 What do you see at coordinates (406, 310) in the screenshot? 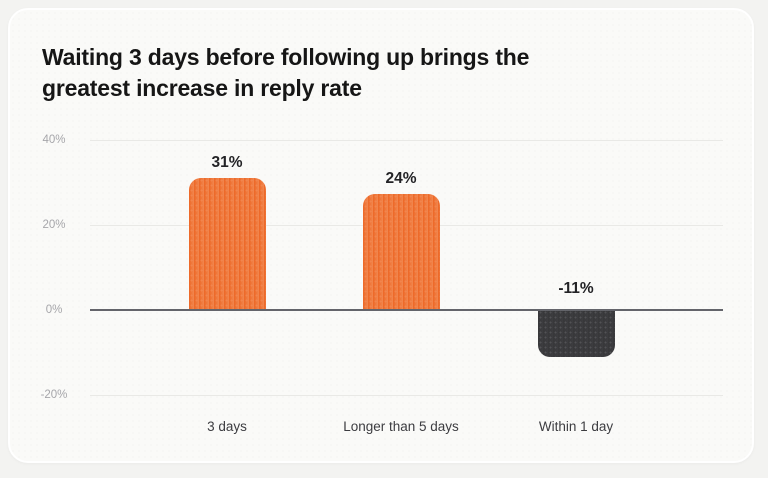
I see `zero-line` at bounding box center [406, 310].